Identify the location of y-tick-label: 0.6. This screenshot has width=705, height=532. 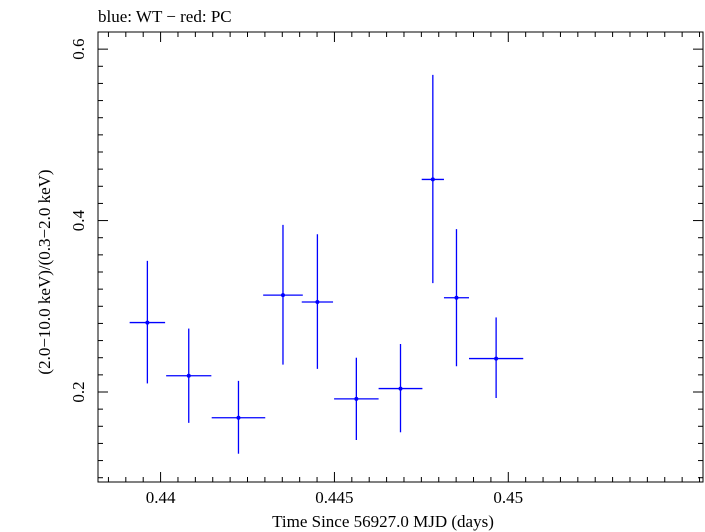
(78, 49).